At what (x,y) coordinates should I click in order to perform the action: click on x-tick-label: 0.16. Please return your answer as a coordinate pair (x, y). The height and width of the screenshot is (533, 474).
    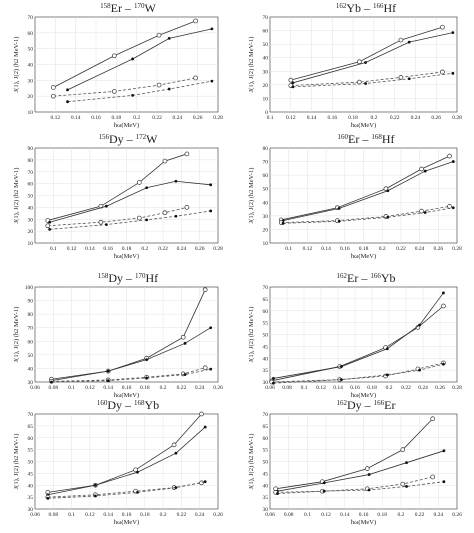
    Looking at the image, I should click on (355, 388).